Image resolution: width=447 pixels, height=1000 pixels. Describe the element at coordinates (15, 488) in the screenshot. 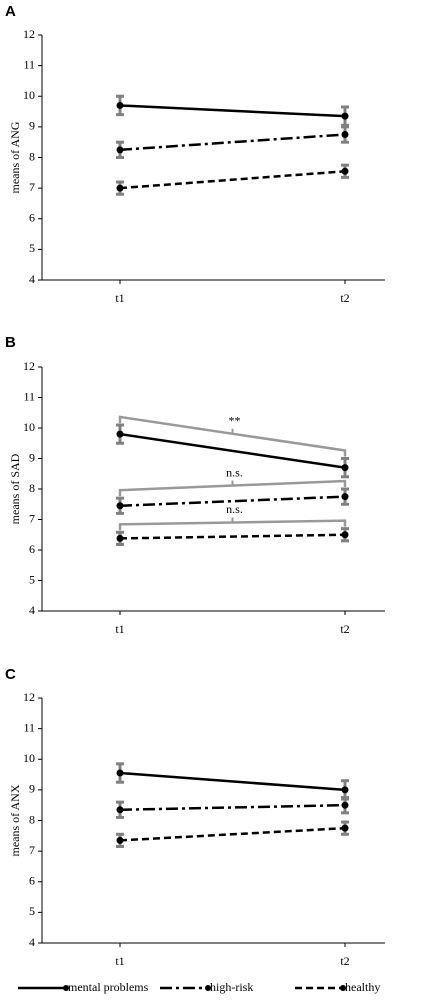

I see `y-axis-label: means of SAD` at that location.